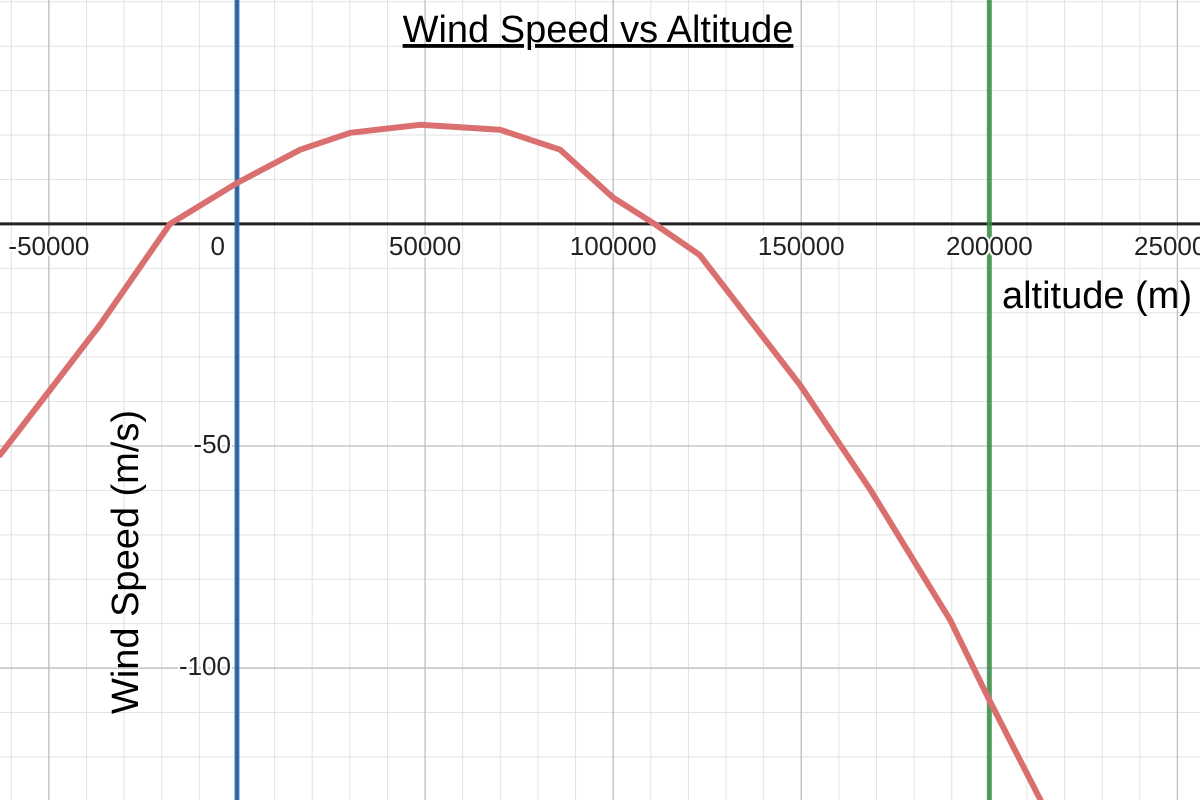  I want to click on x-tick-label: 50000, so click(425, 246).